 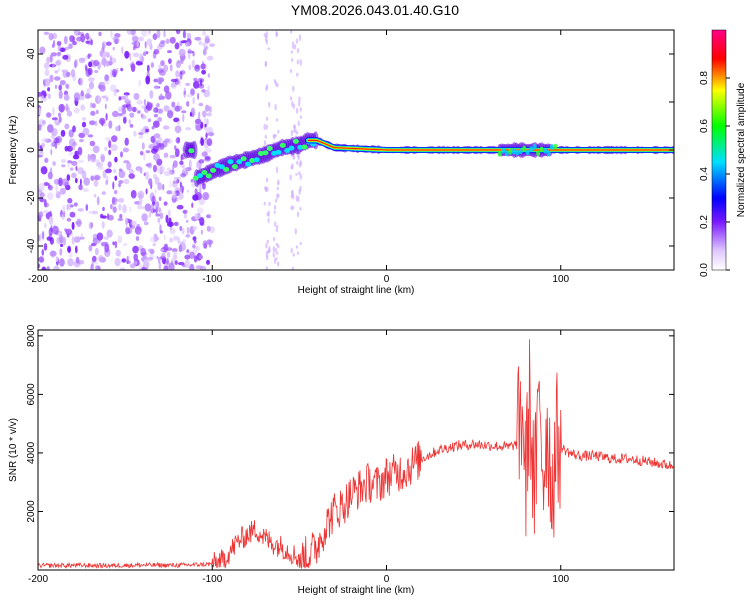 I want to click on colorbar-ticks: 0.0 0.2 0.4 0.6 0.8, so click(x=714, y=174).